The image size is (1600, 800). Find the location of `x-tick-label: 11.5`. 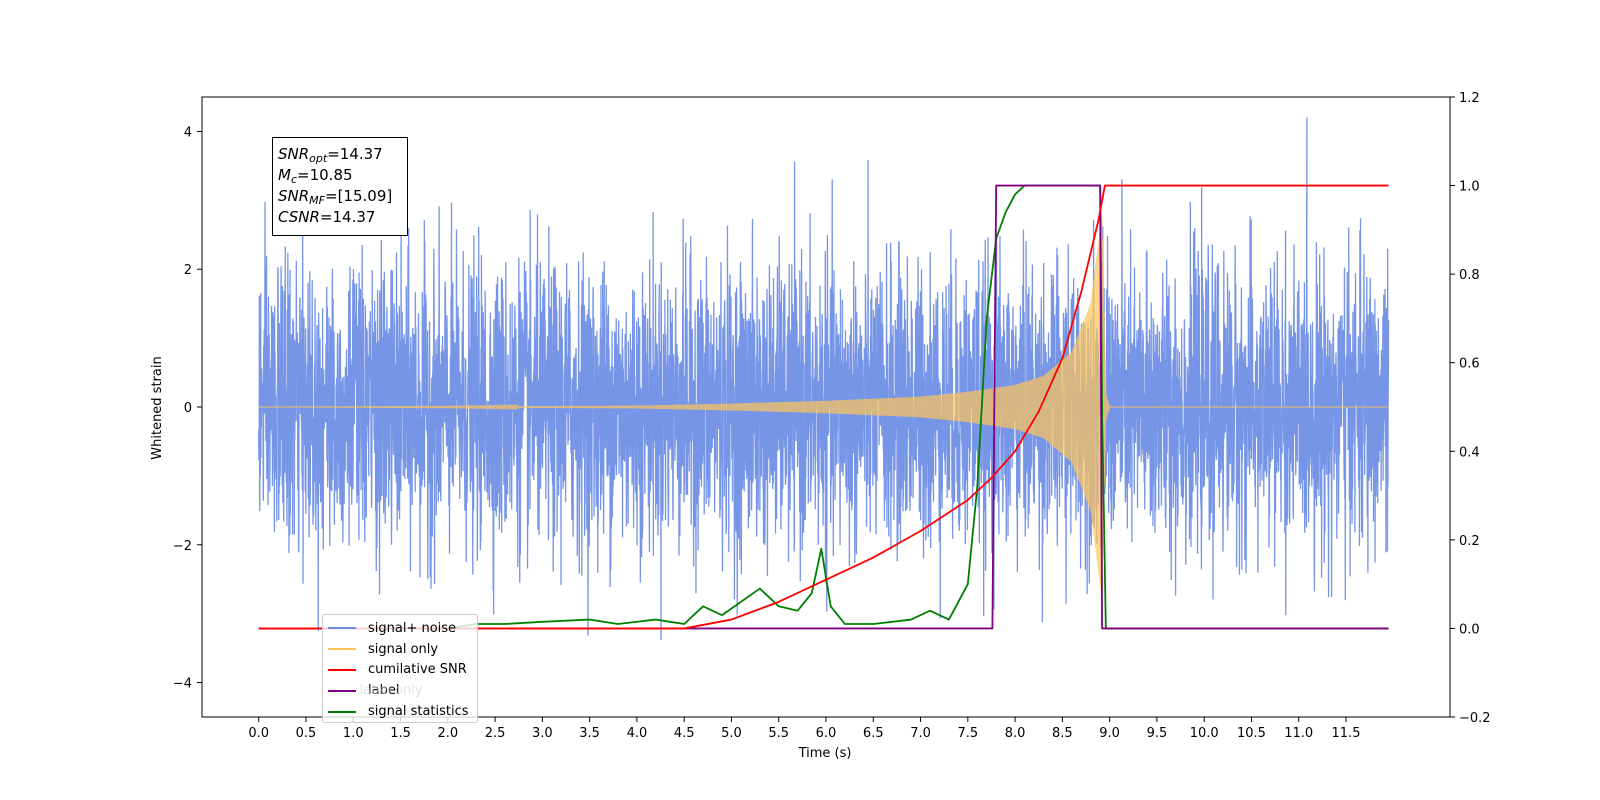

x-tick-label: 11.5 is located at coordinates (1346, 733).